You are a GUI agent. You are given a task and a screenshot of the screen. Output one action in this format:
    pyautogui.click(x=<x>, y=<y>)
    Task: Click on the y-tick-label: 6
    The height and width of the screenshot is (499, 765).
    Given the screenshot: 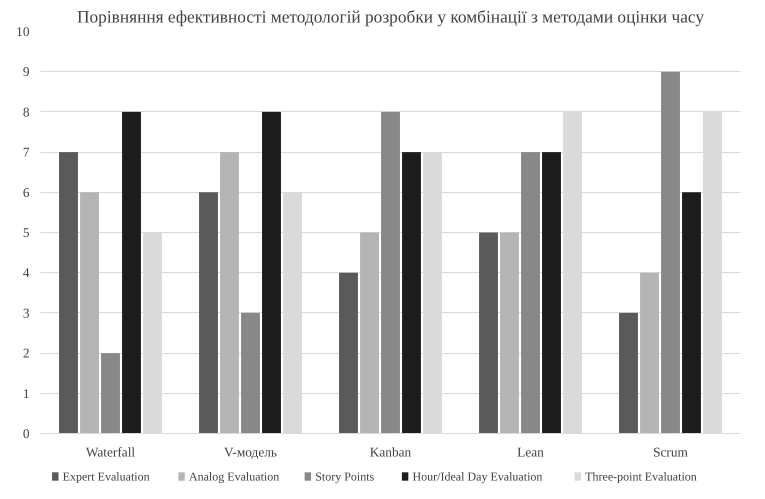 What is the action you would take?
    pyautogui.click(x=26, y=192)
    